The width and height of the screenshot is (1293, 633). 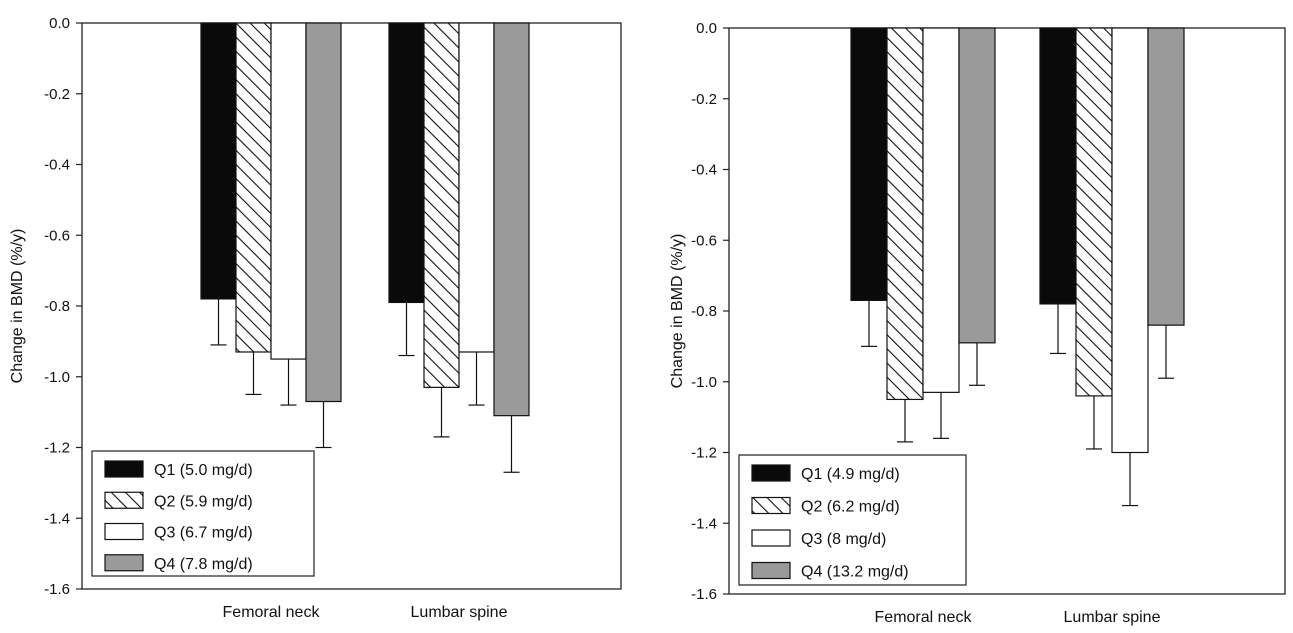 What do you see at coordinates (203, 470) in the screenshot?
I see `legend-label: Q1 (5.0 mg/d)` at bounding box center [203, 470].